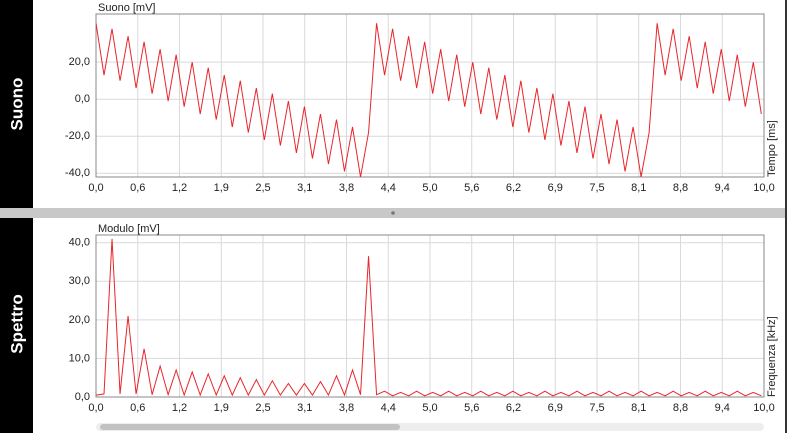  I want to click on x-axis-label: Tempo [ms], so click(772, 148).